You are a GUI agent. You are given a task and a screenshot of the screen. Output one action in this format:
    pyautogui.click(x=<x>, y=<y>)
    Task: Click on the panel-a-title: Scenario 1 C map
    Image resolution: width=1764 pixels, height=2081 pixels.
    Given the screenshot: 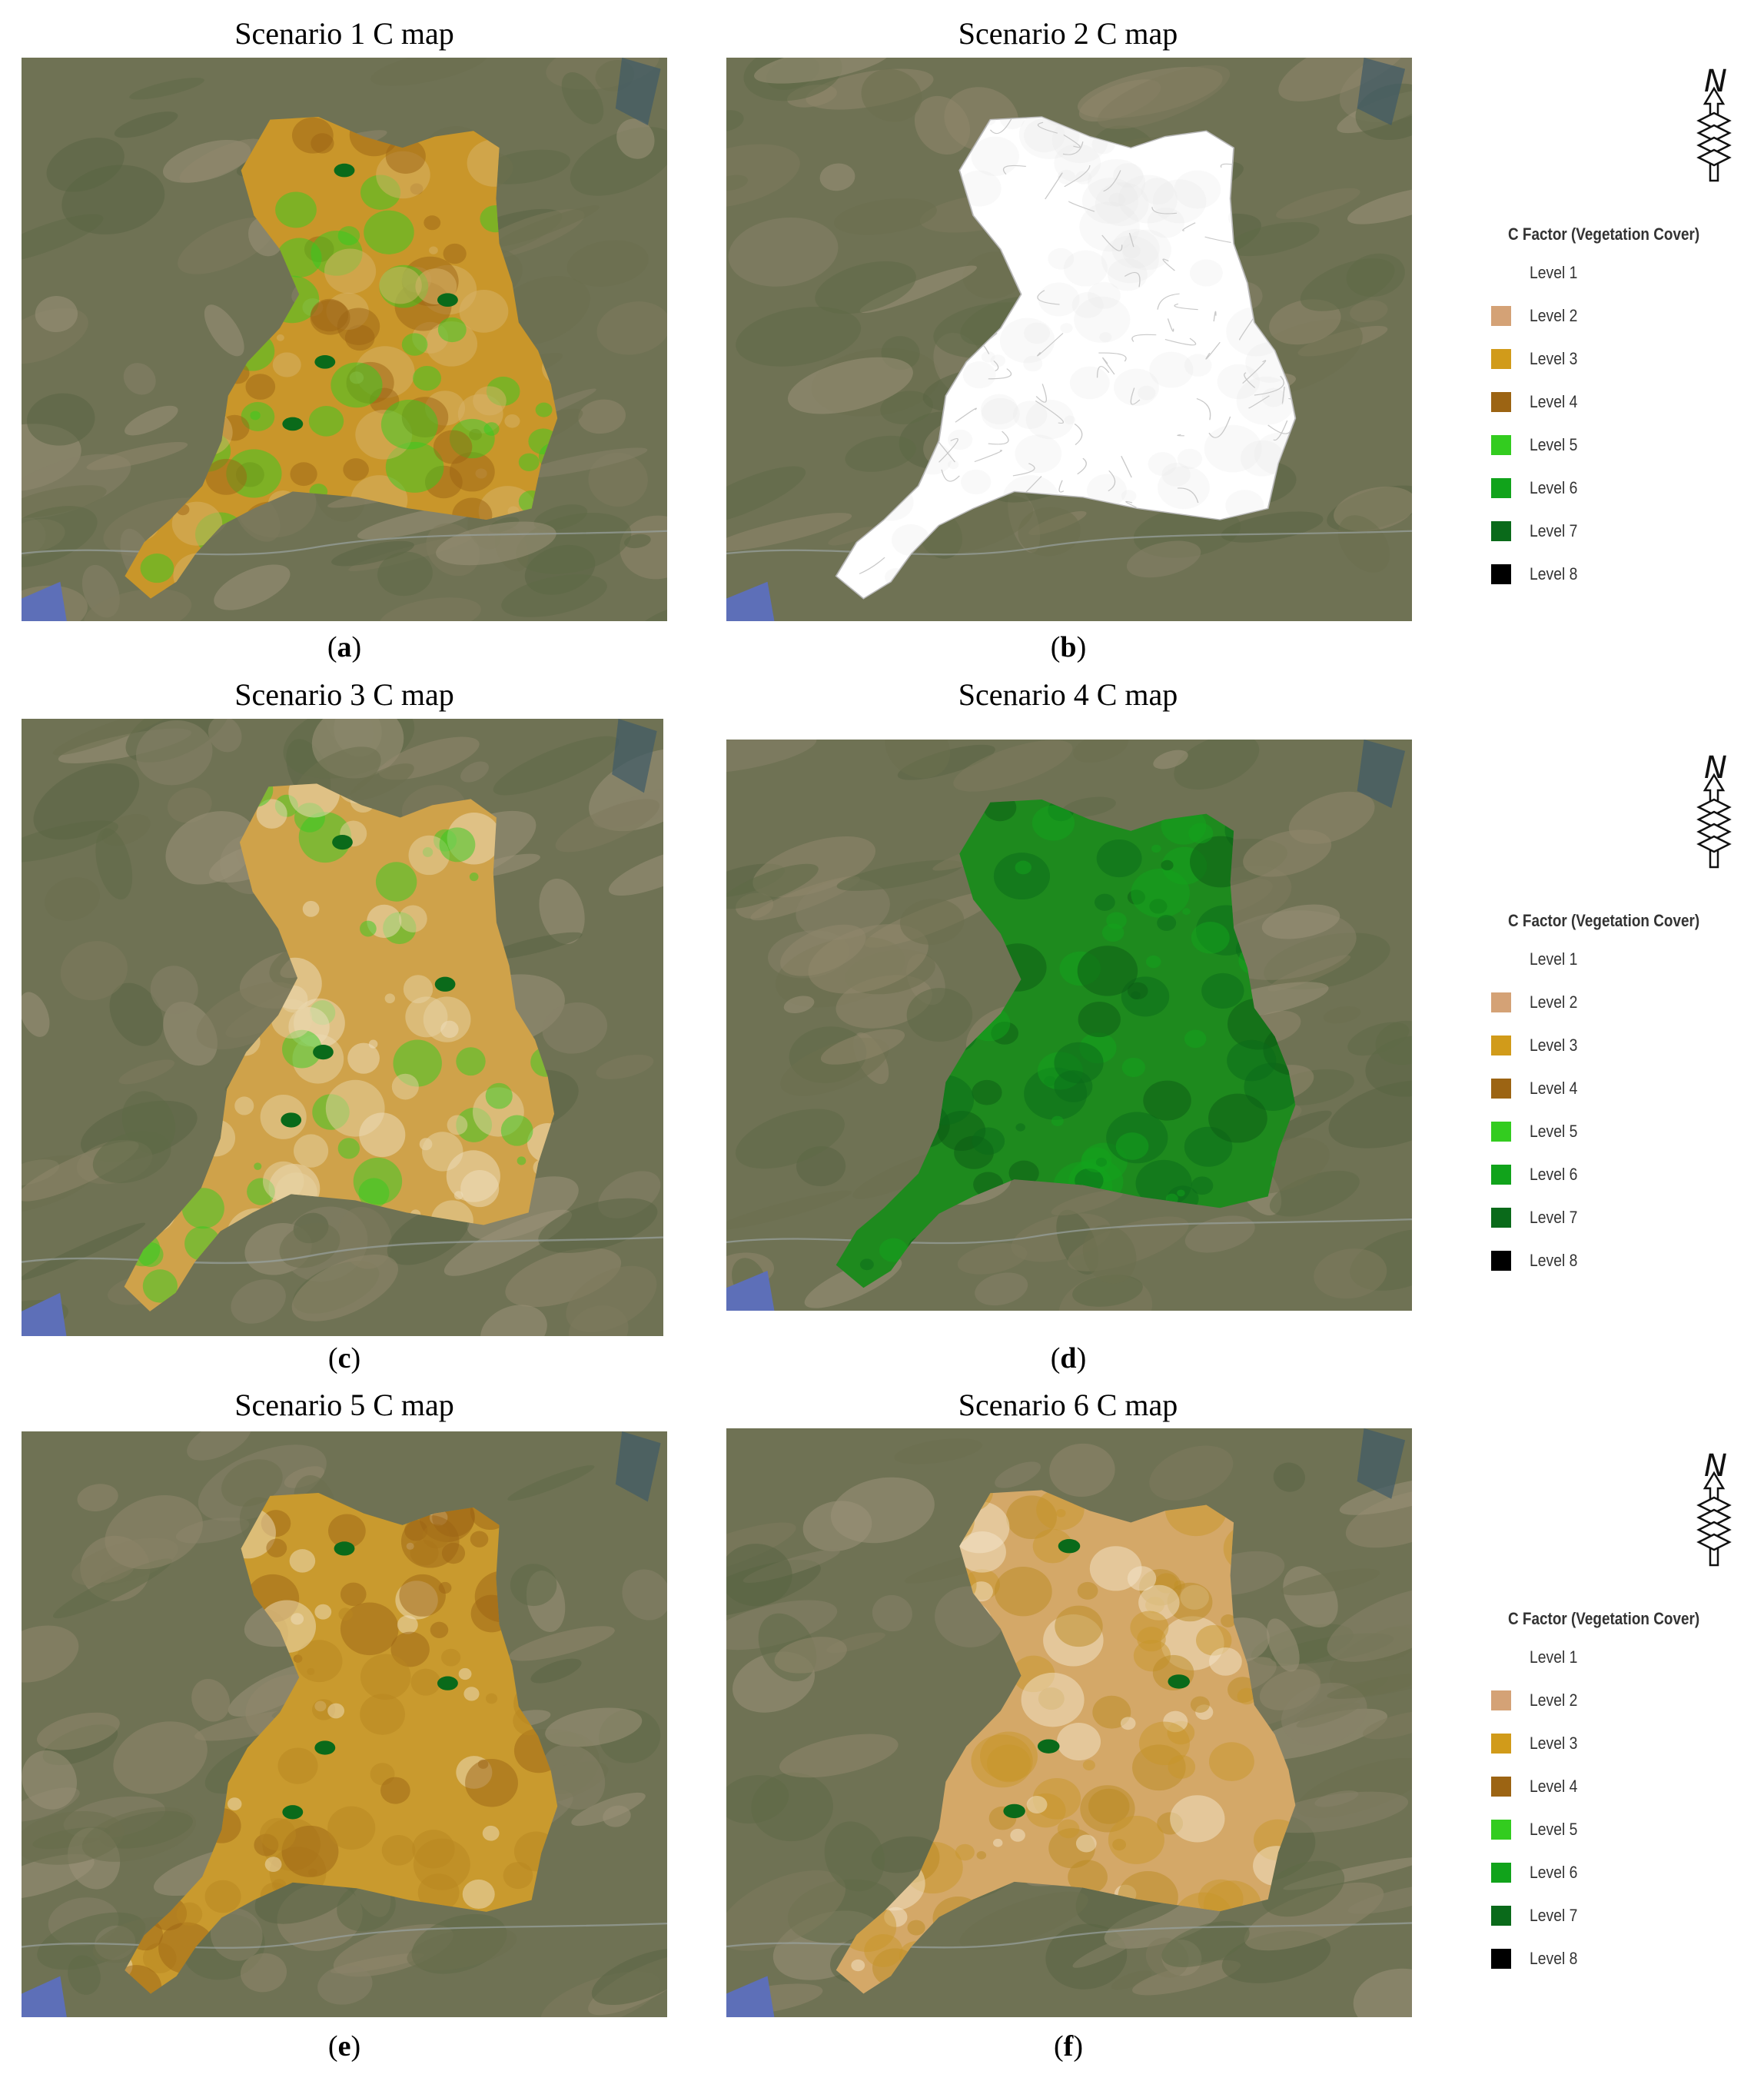 What is the action you would take?
    pyautogui.click(x=344, y=33)
    